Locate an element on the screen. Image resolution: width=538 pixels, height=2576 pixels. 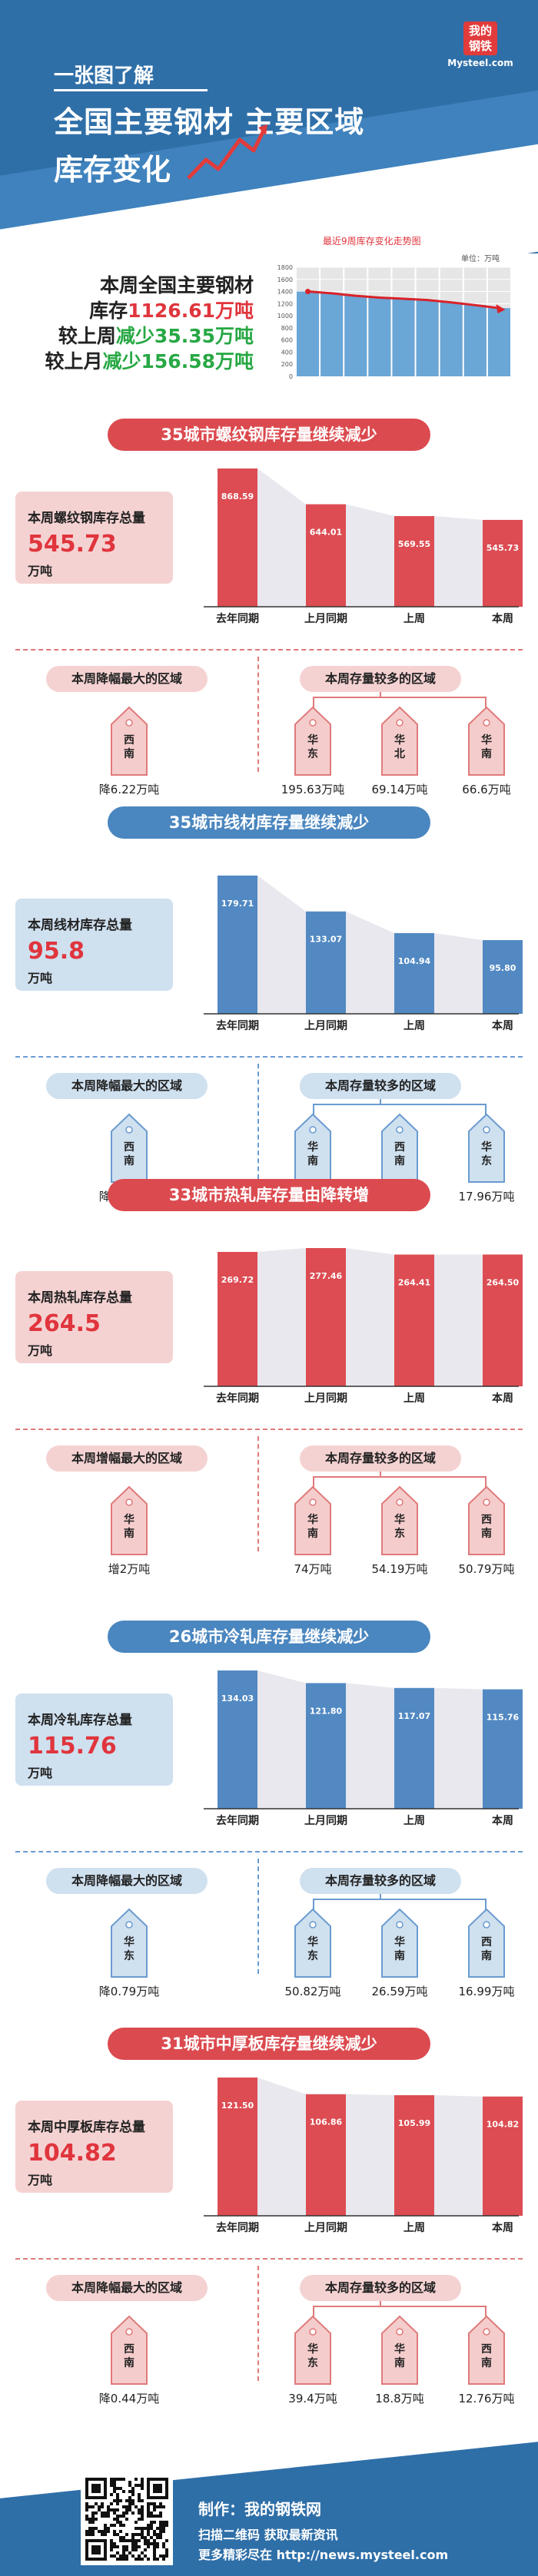
bar-chart: 269.72 去年同期 277.46 上月同期 264.41 上周 264.50 本周 is located at coordinates (363, 1326).